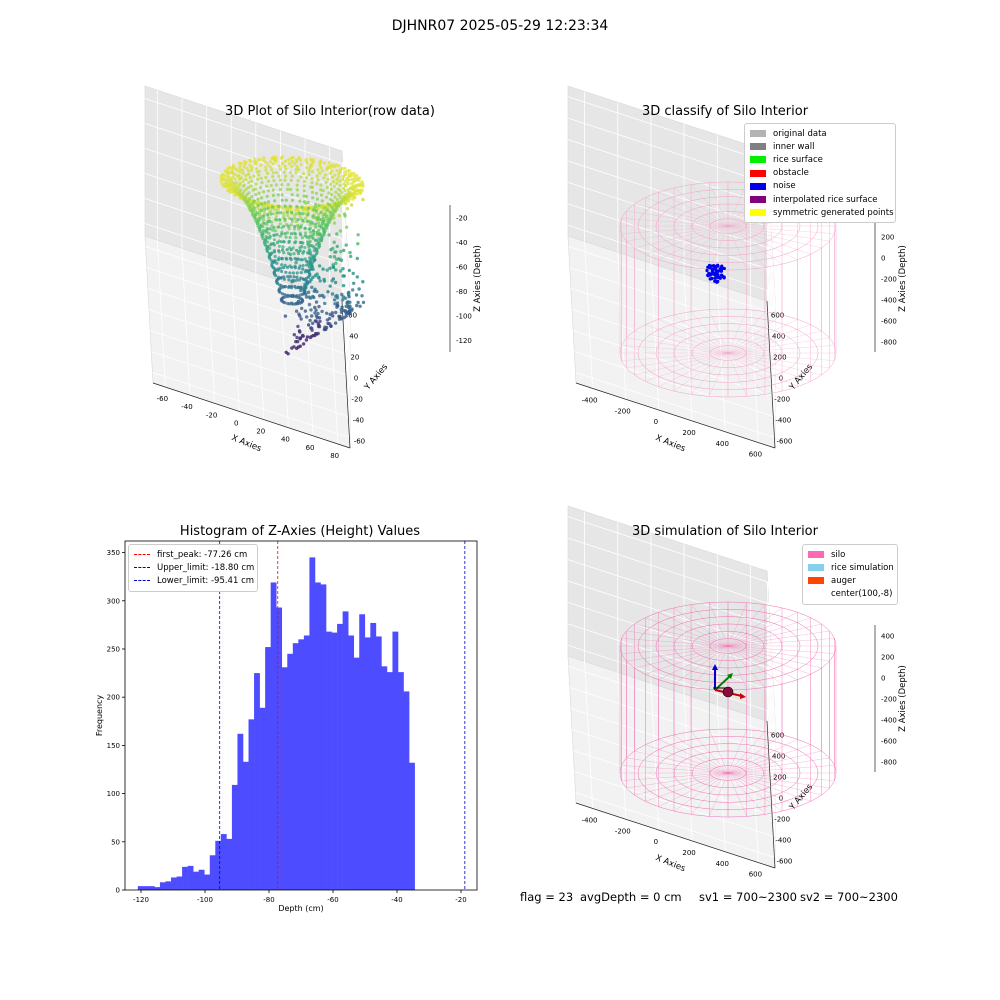  What do you see at coordinates (889, 322) in the screenshot?
I see `z-tick-label: -600` at bounding box center [889, 322].